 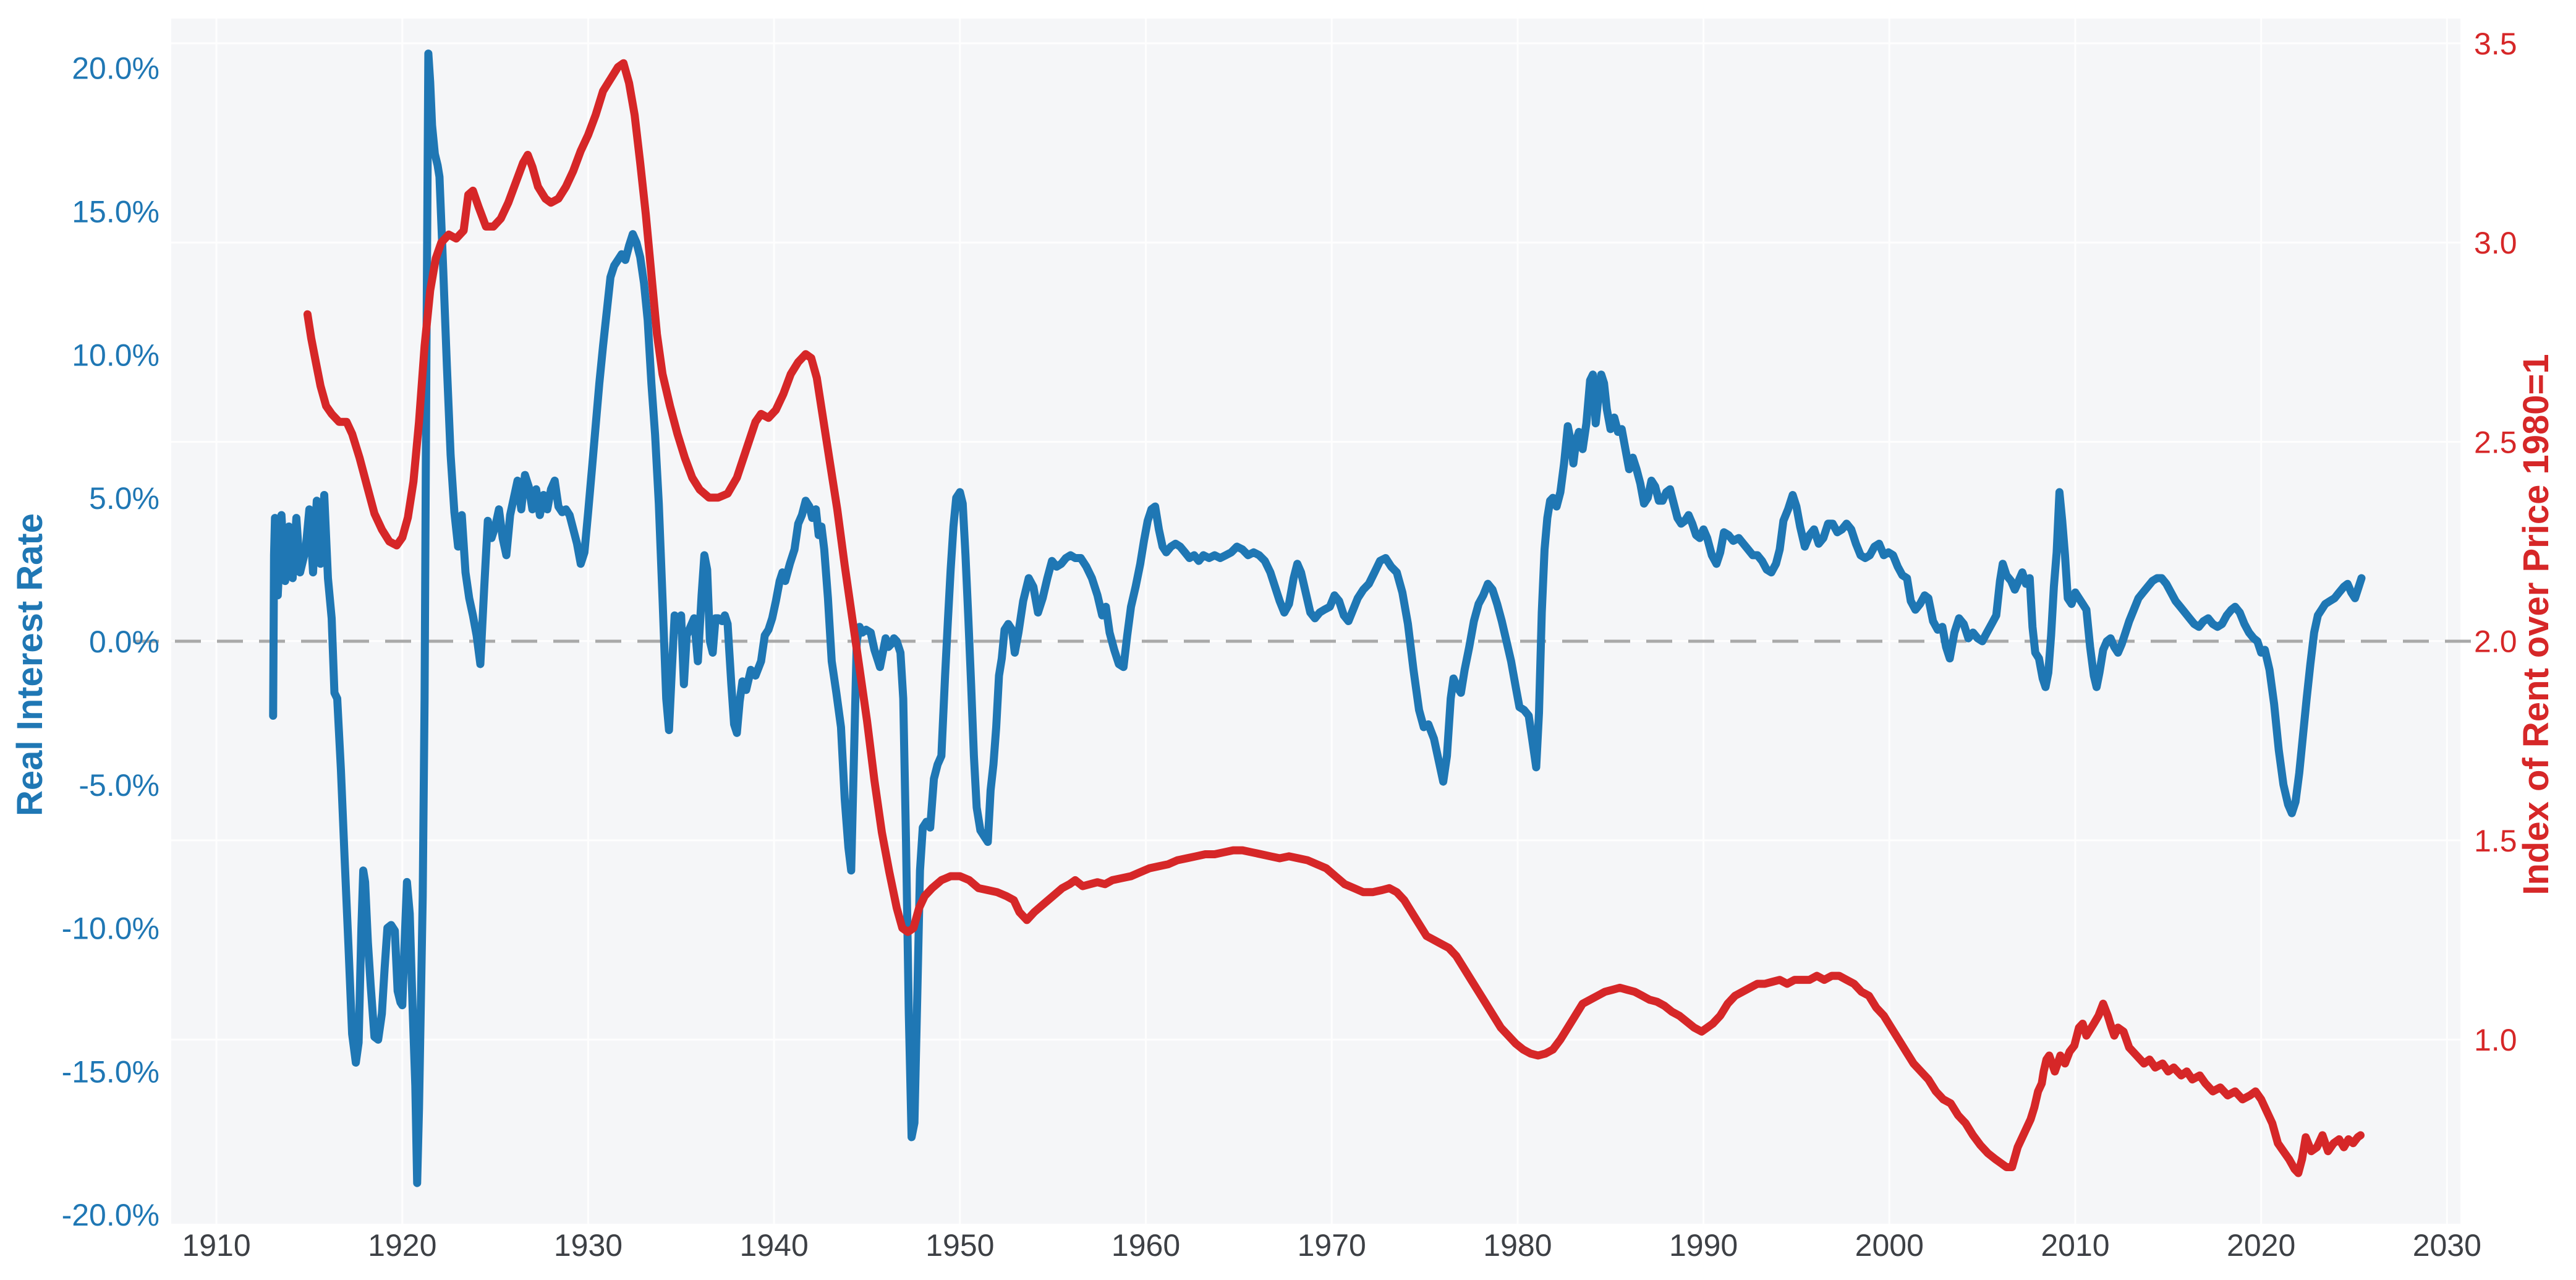 I want to click on x-tick-label: 1920, so click(x=402, y=1245).